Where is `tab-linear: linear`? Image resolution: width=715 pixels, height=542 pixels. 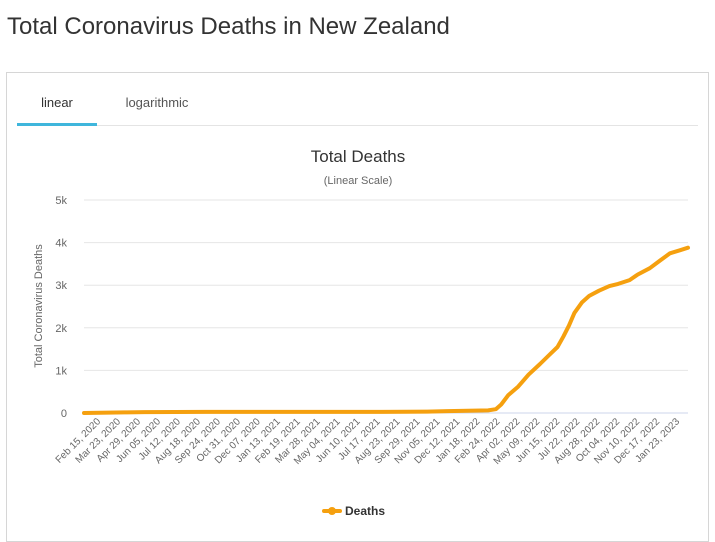 tab-linear: linear is located at coordinates (57, 99).